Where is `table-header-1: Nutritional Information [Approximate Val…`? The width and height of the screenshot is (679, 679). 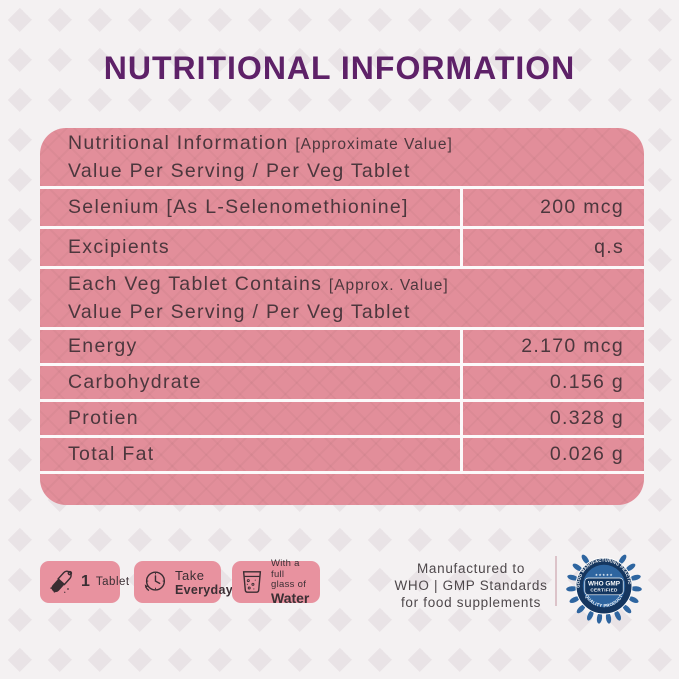 table-header-1: Nutritional Information [Approximate Val… is located at coordinates (342, 157).